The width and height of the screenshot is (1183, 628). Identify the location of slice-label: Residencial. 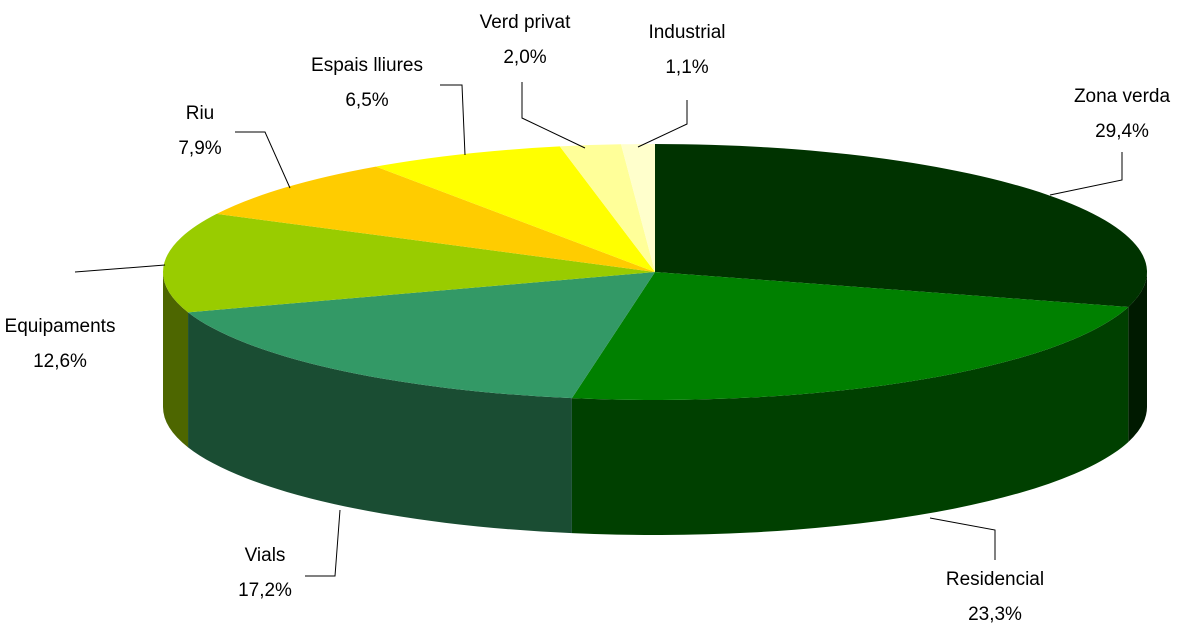
(995, 579).